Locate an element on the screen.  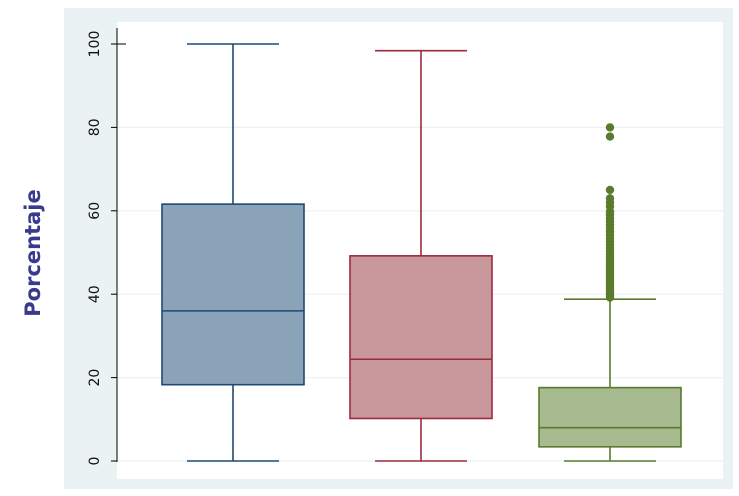
y-axis: 0 20 40 60 80 100 is located at coordinates (106, 246).